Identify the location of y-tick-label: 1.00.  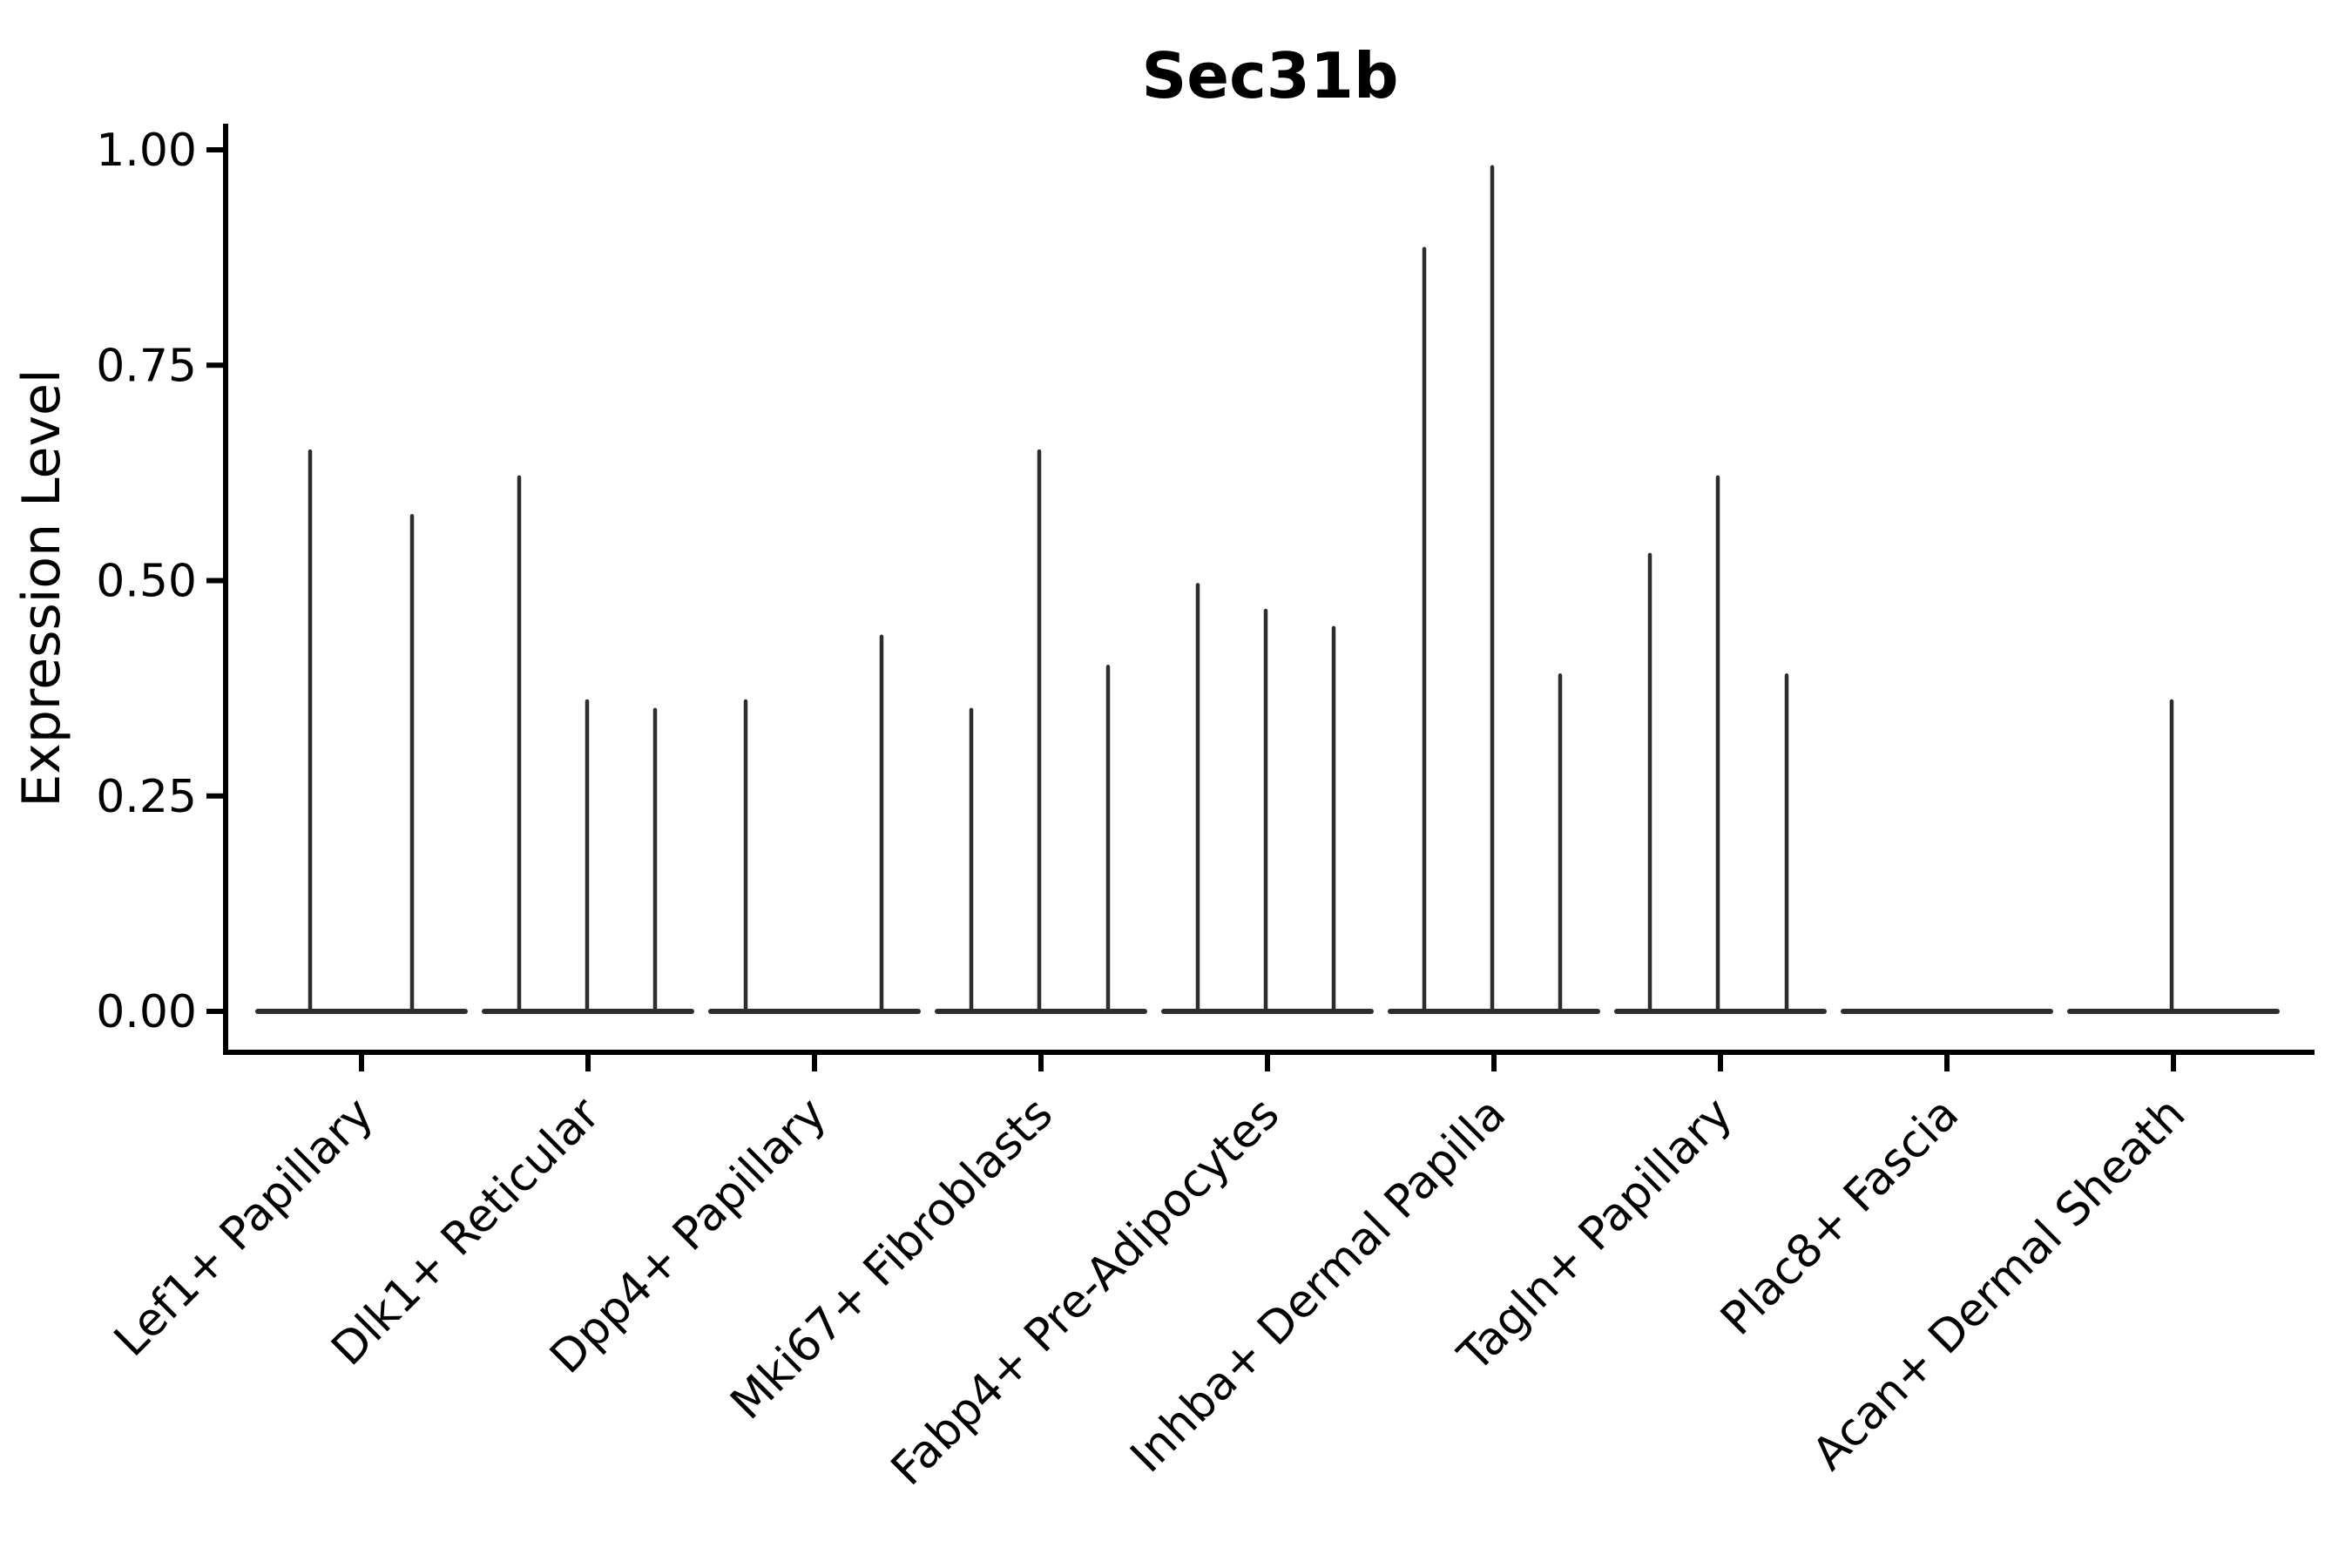
(146, 151).